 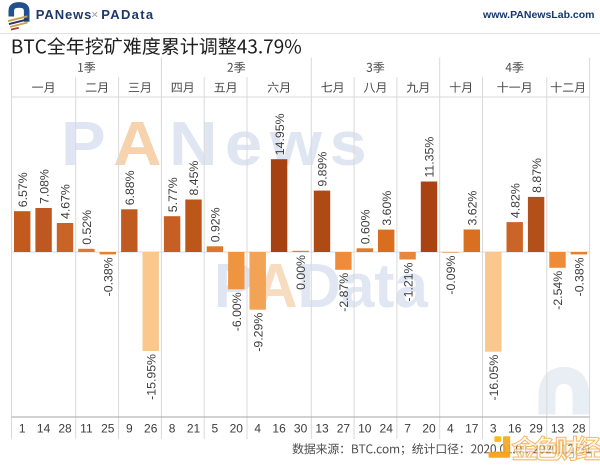 What do you see at coordinates (365, 429) in the screenshot?
I see `svg-text: 10` at bounding box center [365, 429].